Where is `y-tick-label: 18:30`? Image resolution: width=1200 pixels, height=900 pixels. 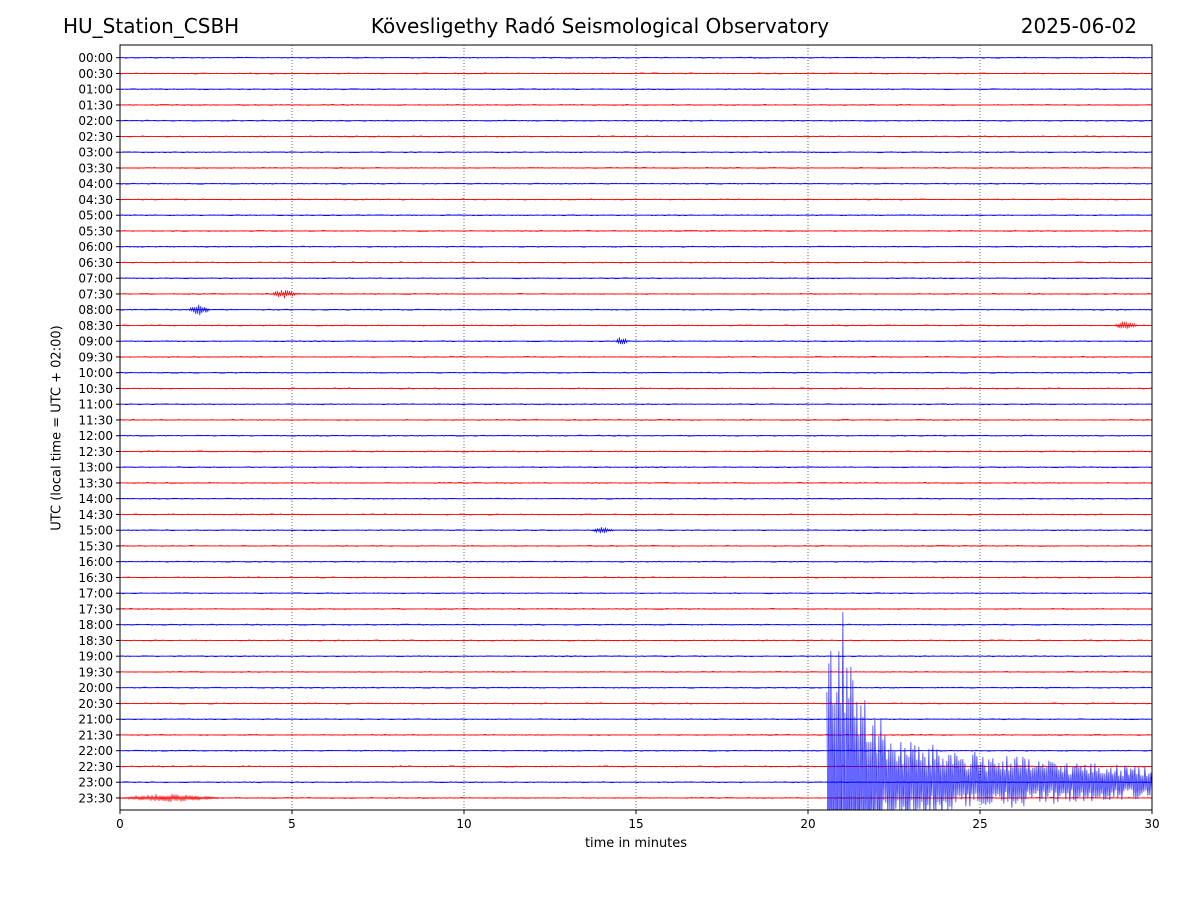
y-tick-label: 18:30 is located at coordinates (95, 641).